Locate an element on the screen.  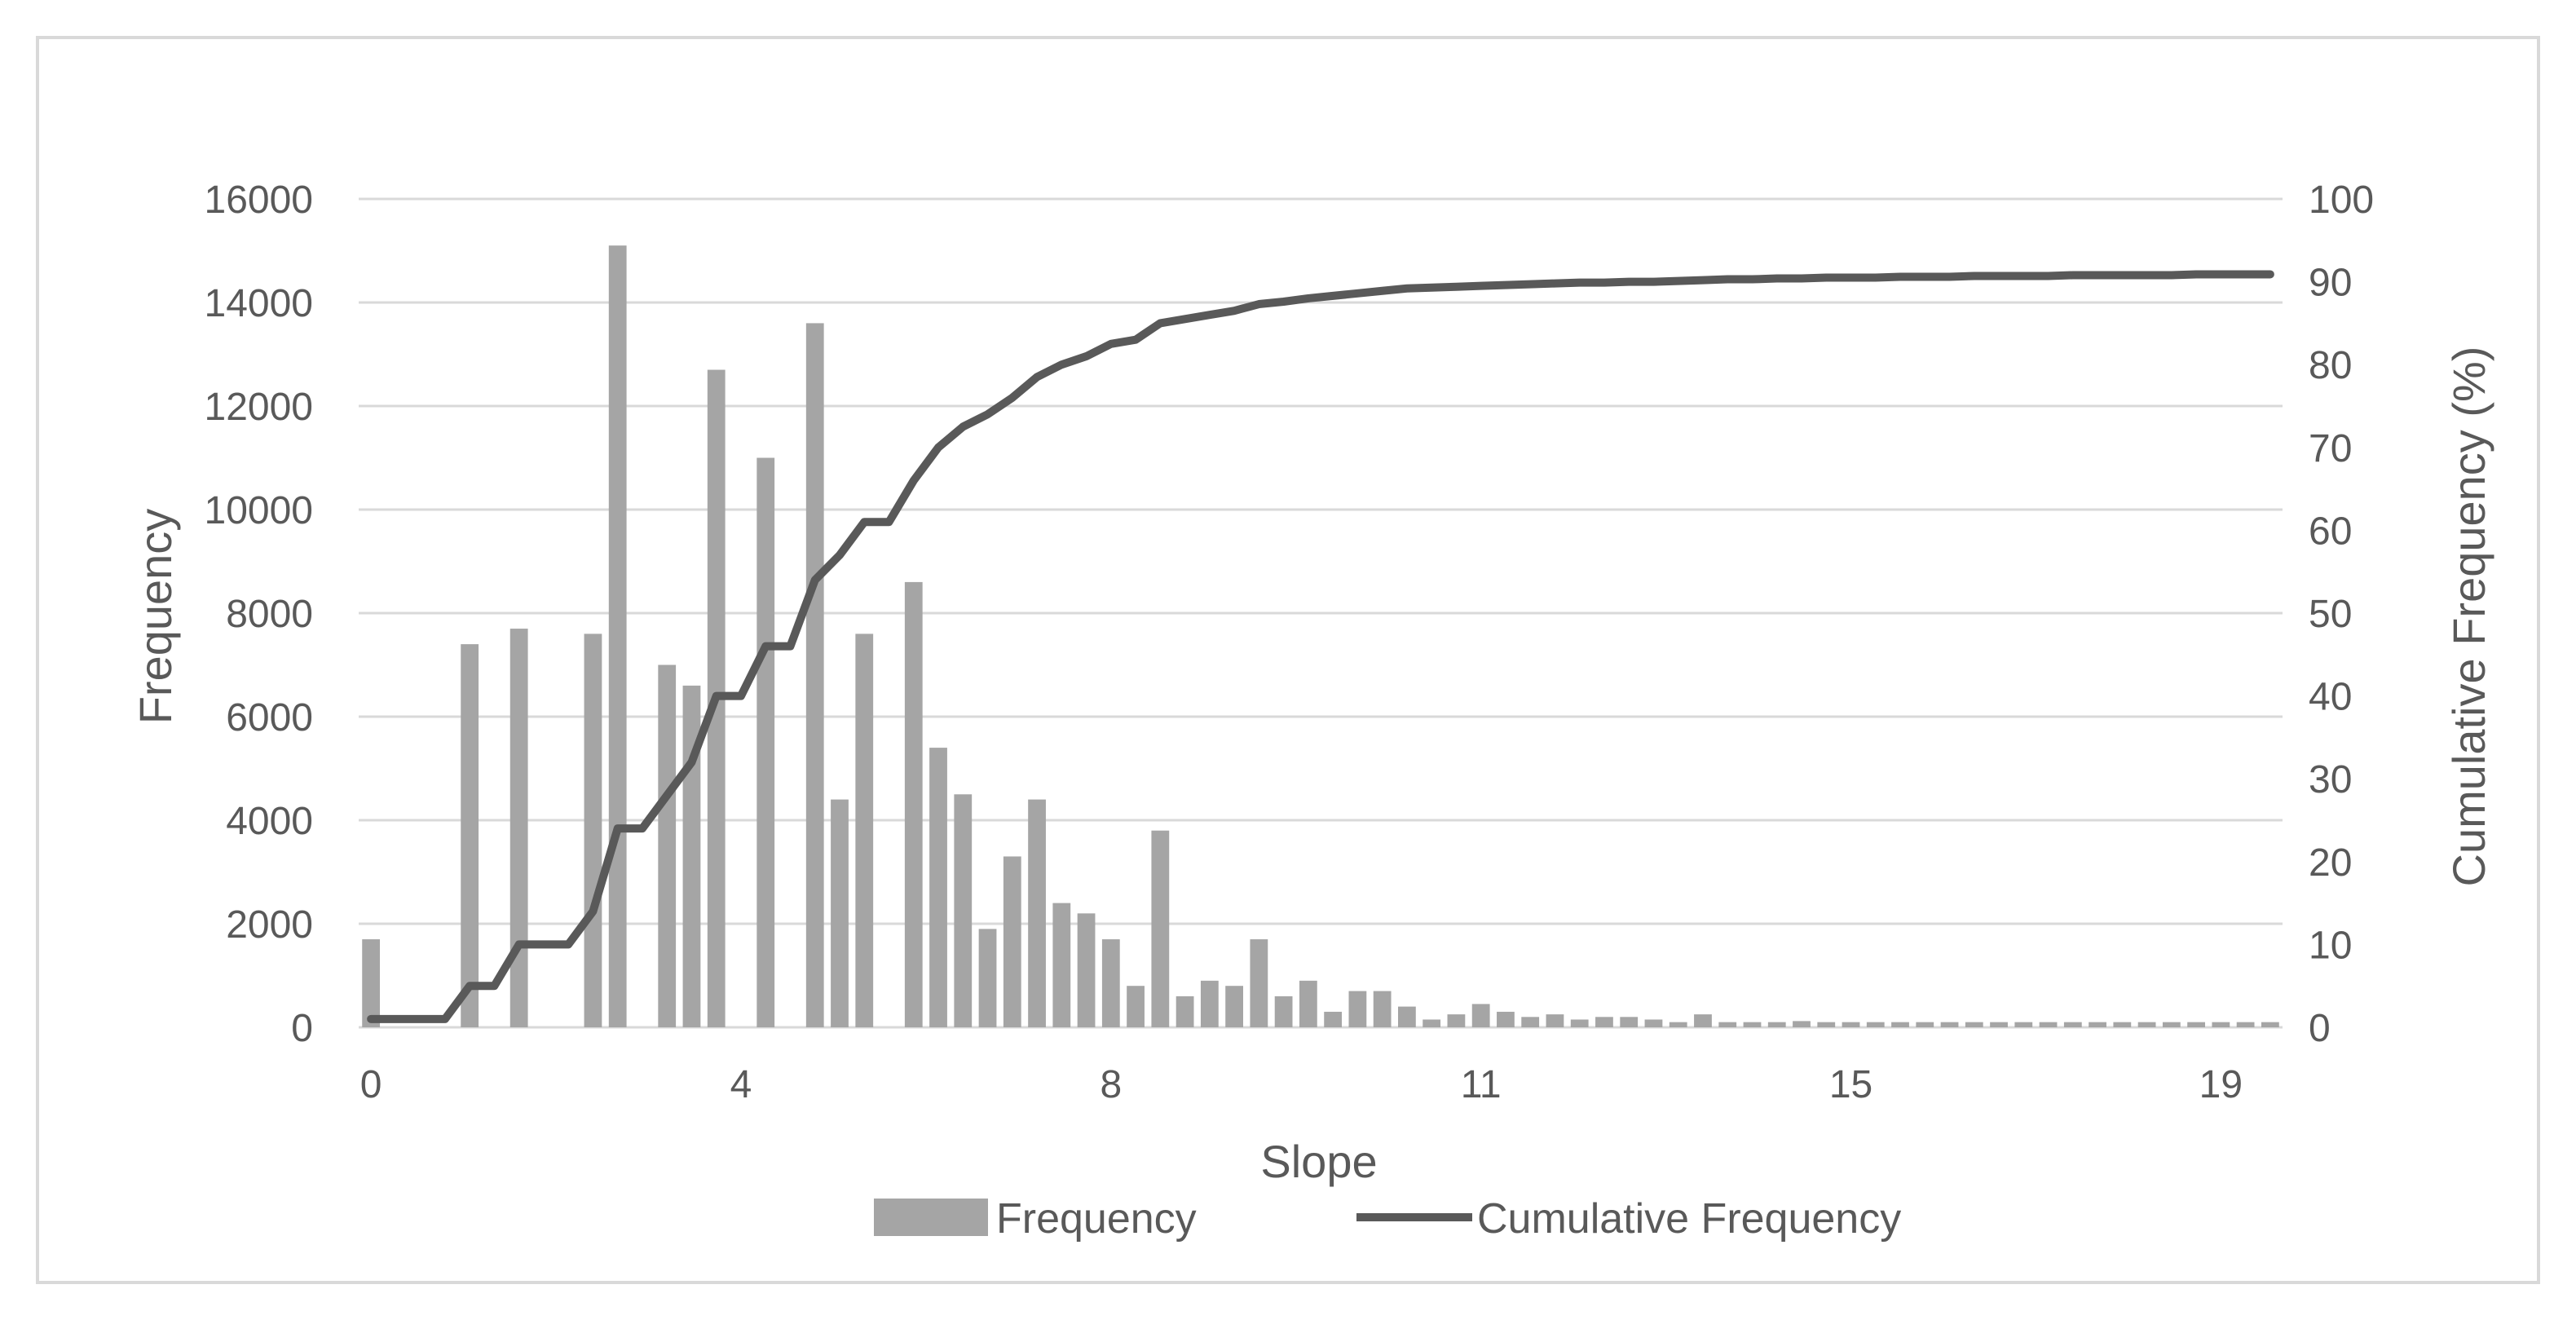
legend: Frequency Cumulative Frequency is located at coordinates (1387, 1219).